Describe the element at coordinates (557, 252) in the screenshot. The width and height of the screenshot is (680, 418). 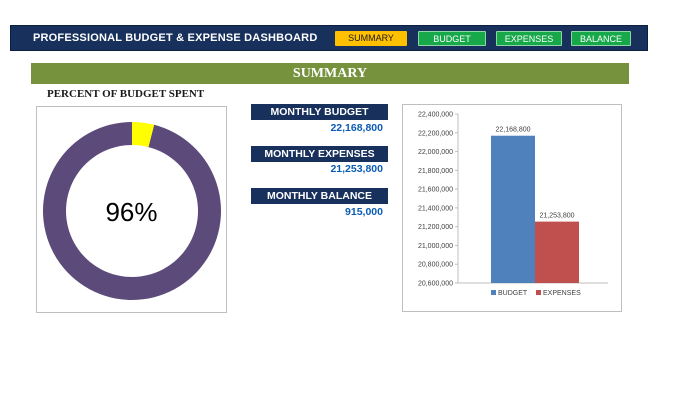
I see `bar-expenses` at that location.